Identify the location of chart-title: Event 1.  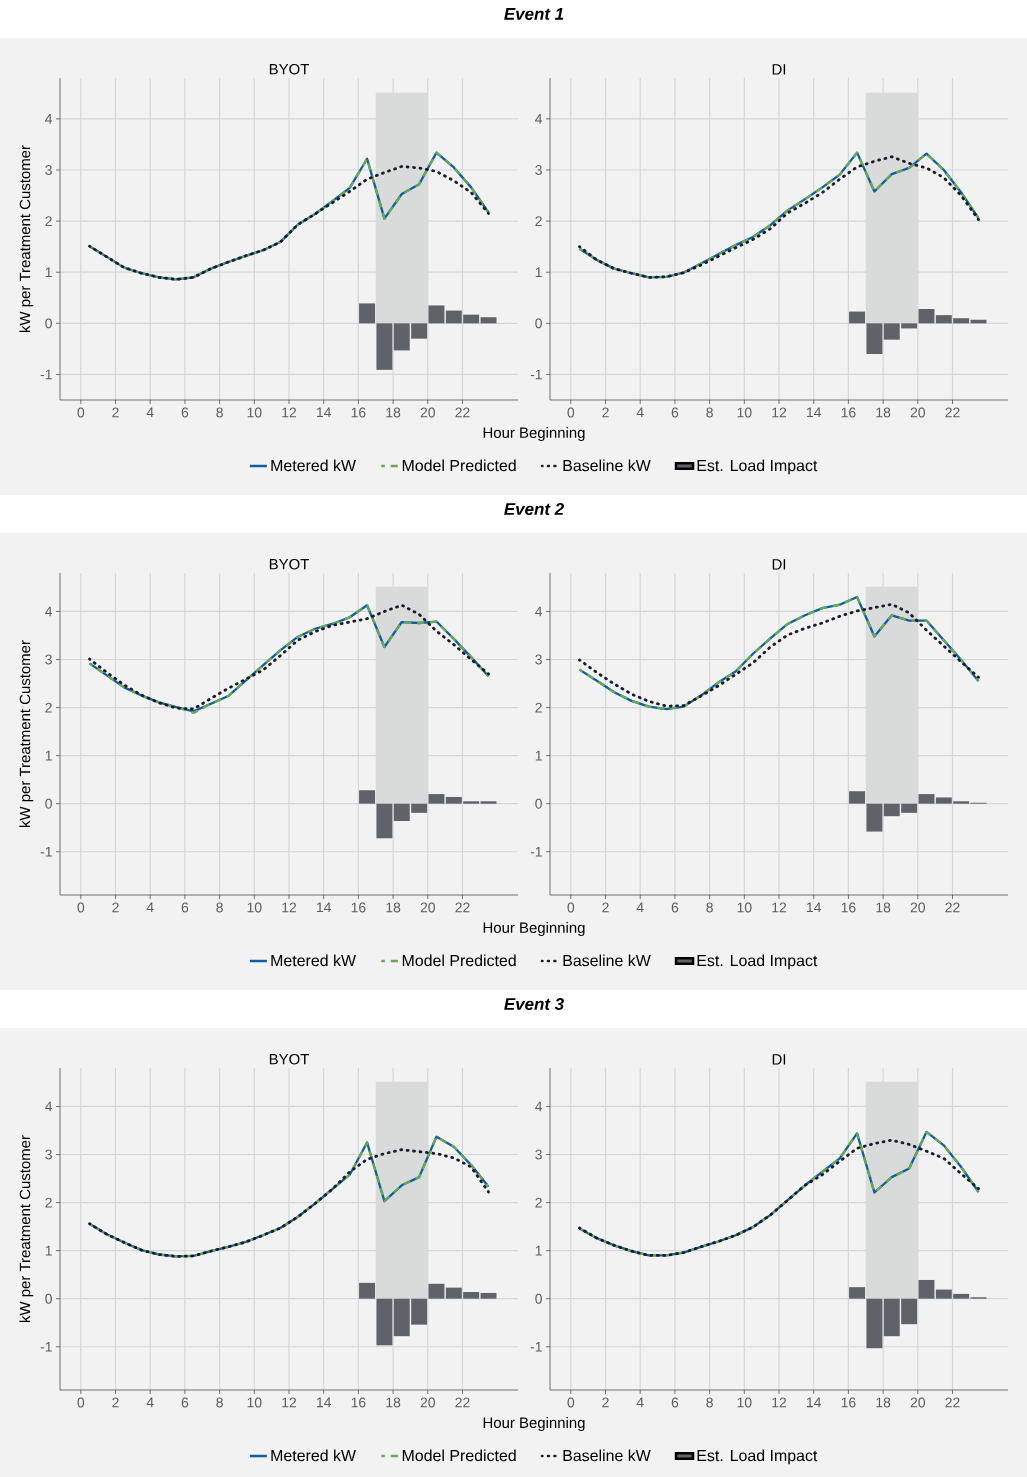
(534, 14).